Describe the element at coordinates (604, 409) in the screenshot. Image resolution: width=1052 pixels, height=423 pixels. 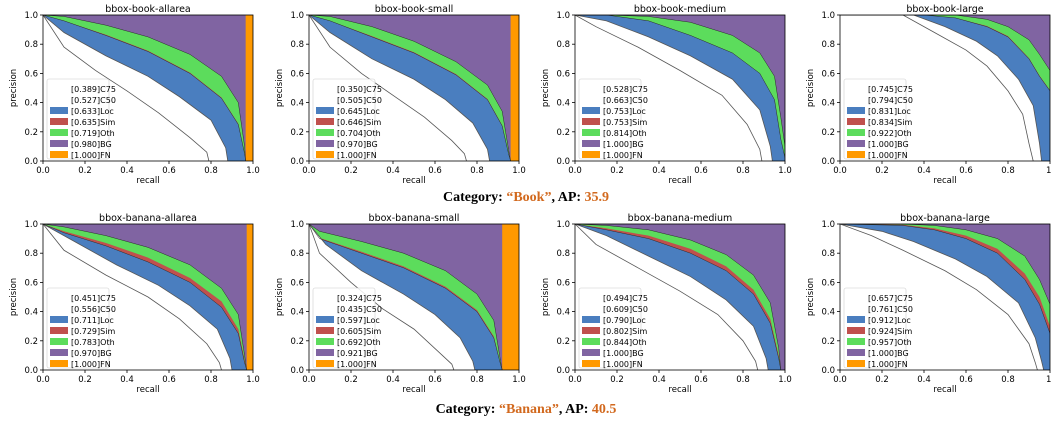
I see `ap-value: 40.5` at that location.